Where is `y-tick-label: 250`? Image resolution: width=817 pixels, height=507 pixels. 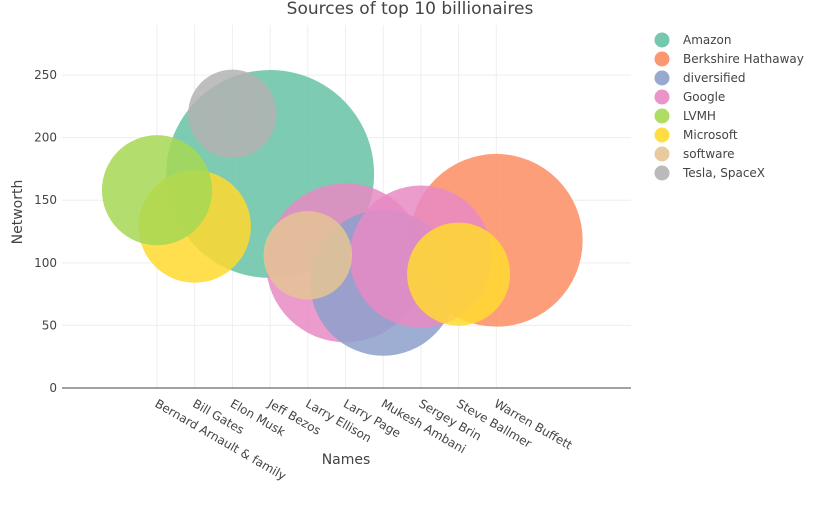 y-tick-label: 250 is located at coordinates (45, 75).